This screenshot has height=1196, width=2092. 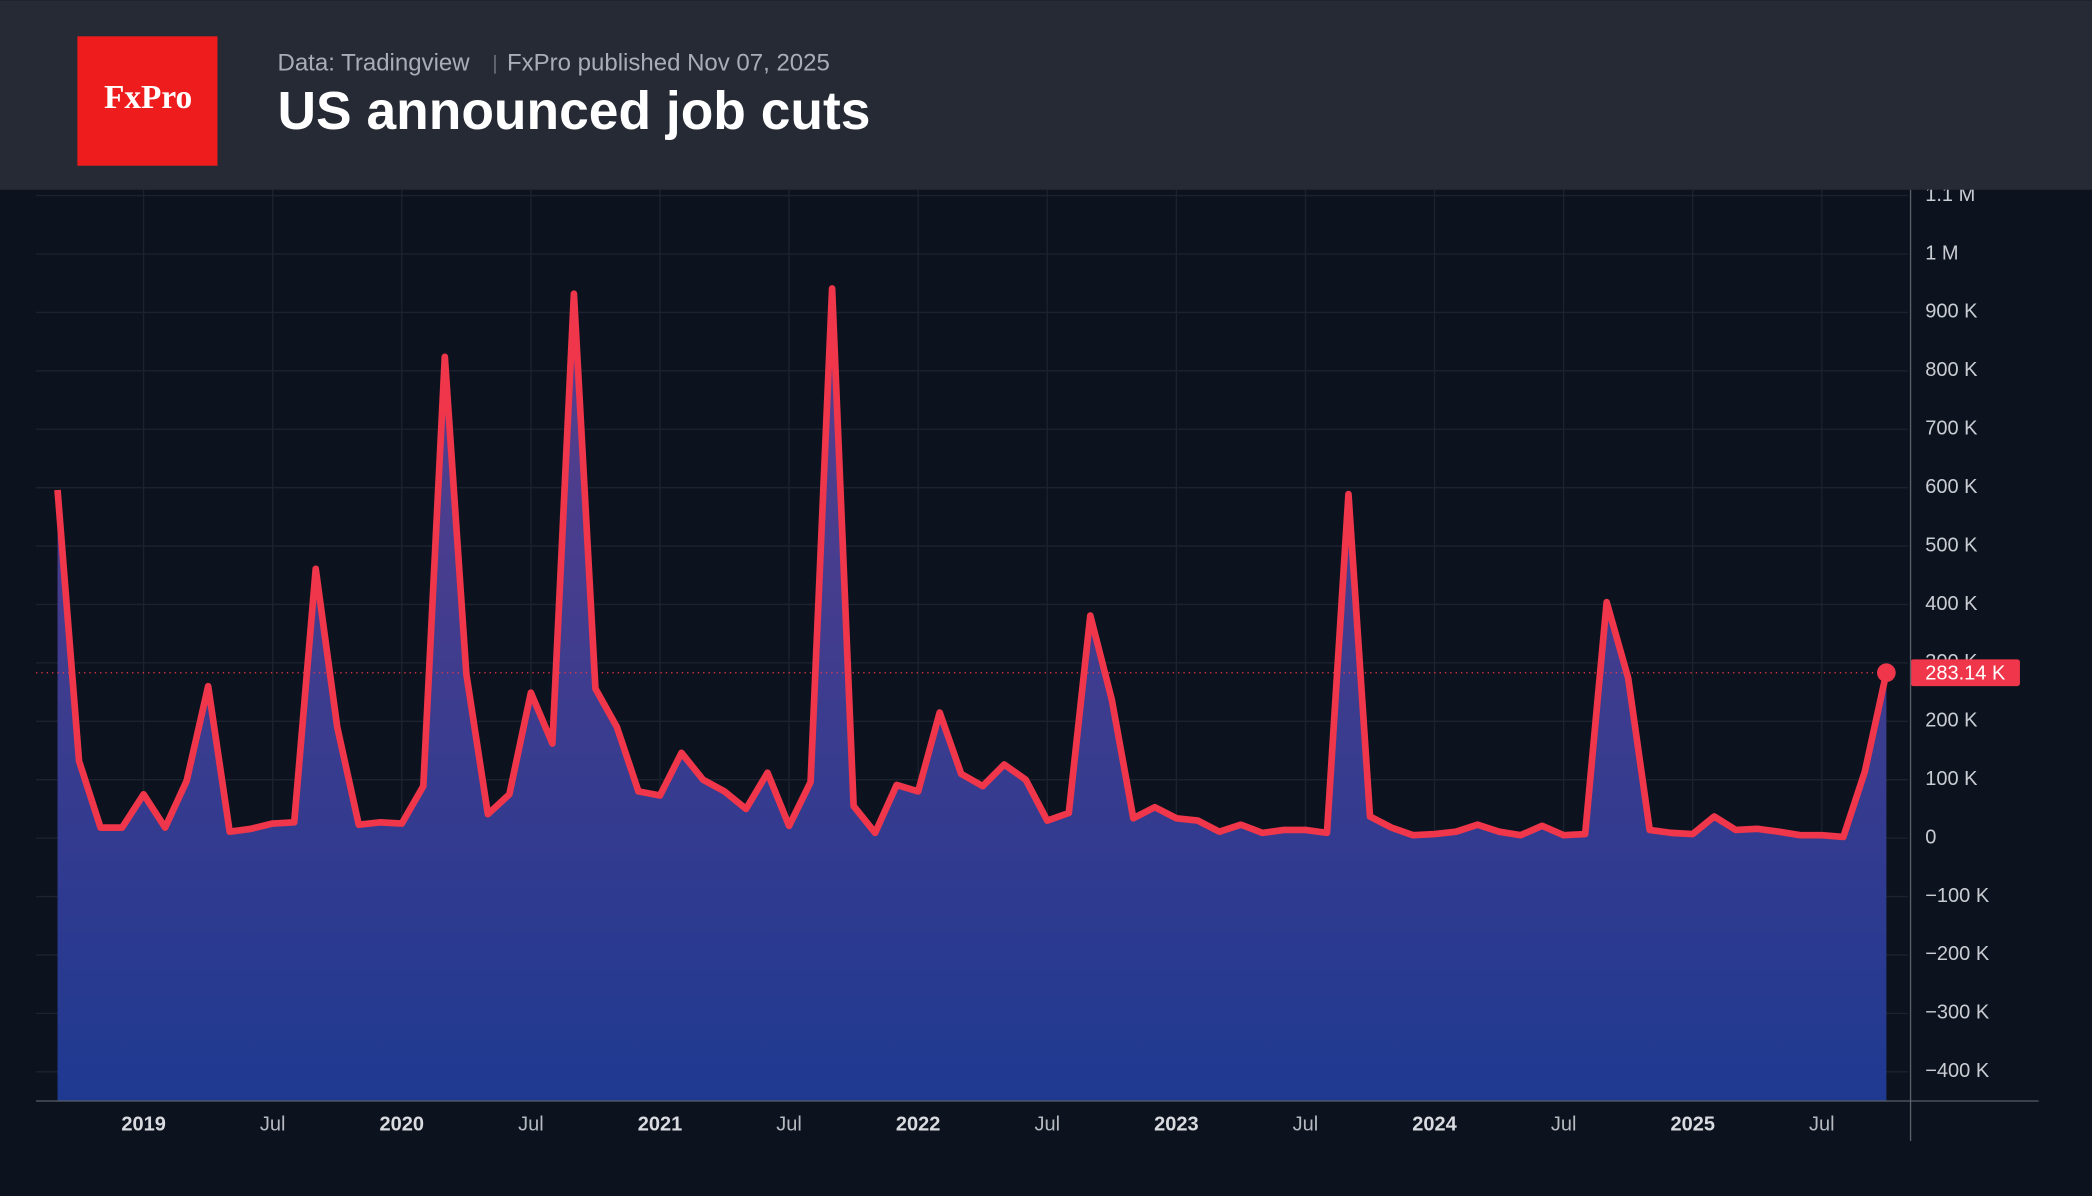 I want to click on x-tick-label: 2023, so click(x=1176, y=1124).